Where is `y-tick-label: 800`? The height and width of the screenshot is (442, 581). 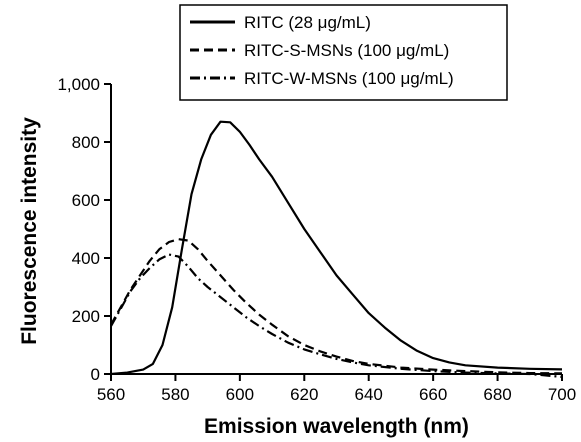
y-tick-label: 800 is located at coordinates (86, 142).